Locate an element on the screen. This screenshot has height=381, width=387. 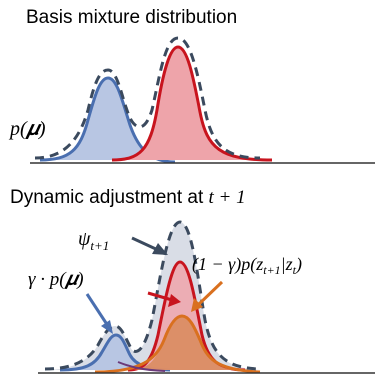
title-prefix: Dynamic adjustment at is located at coordinates (109, 197).